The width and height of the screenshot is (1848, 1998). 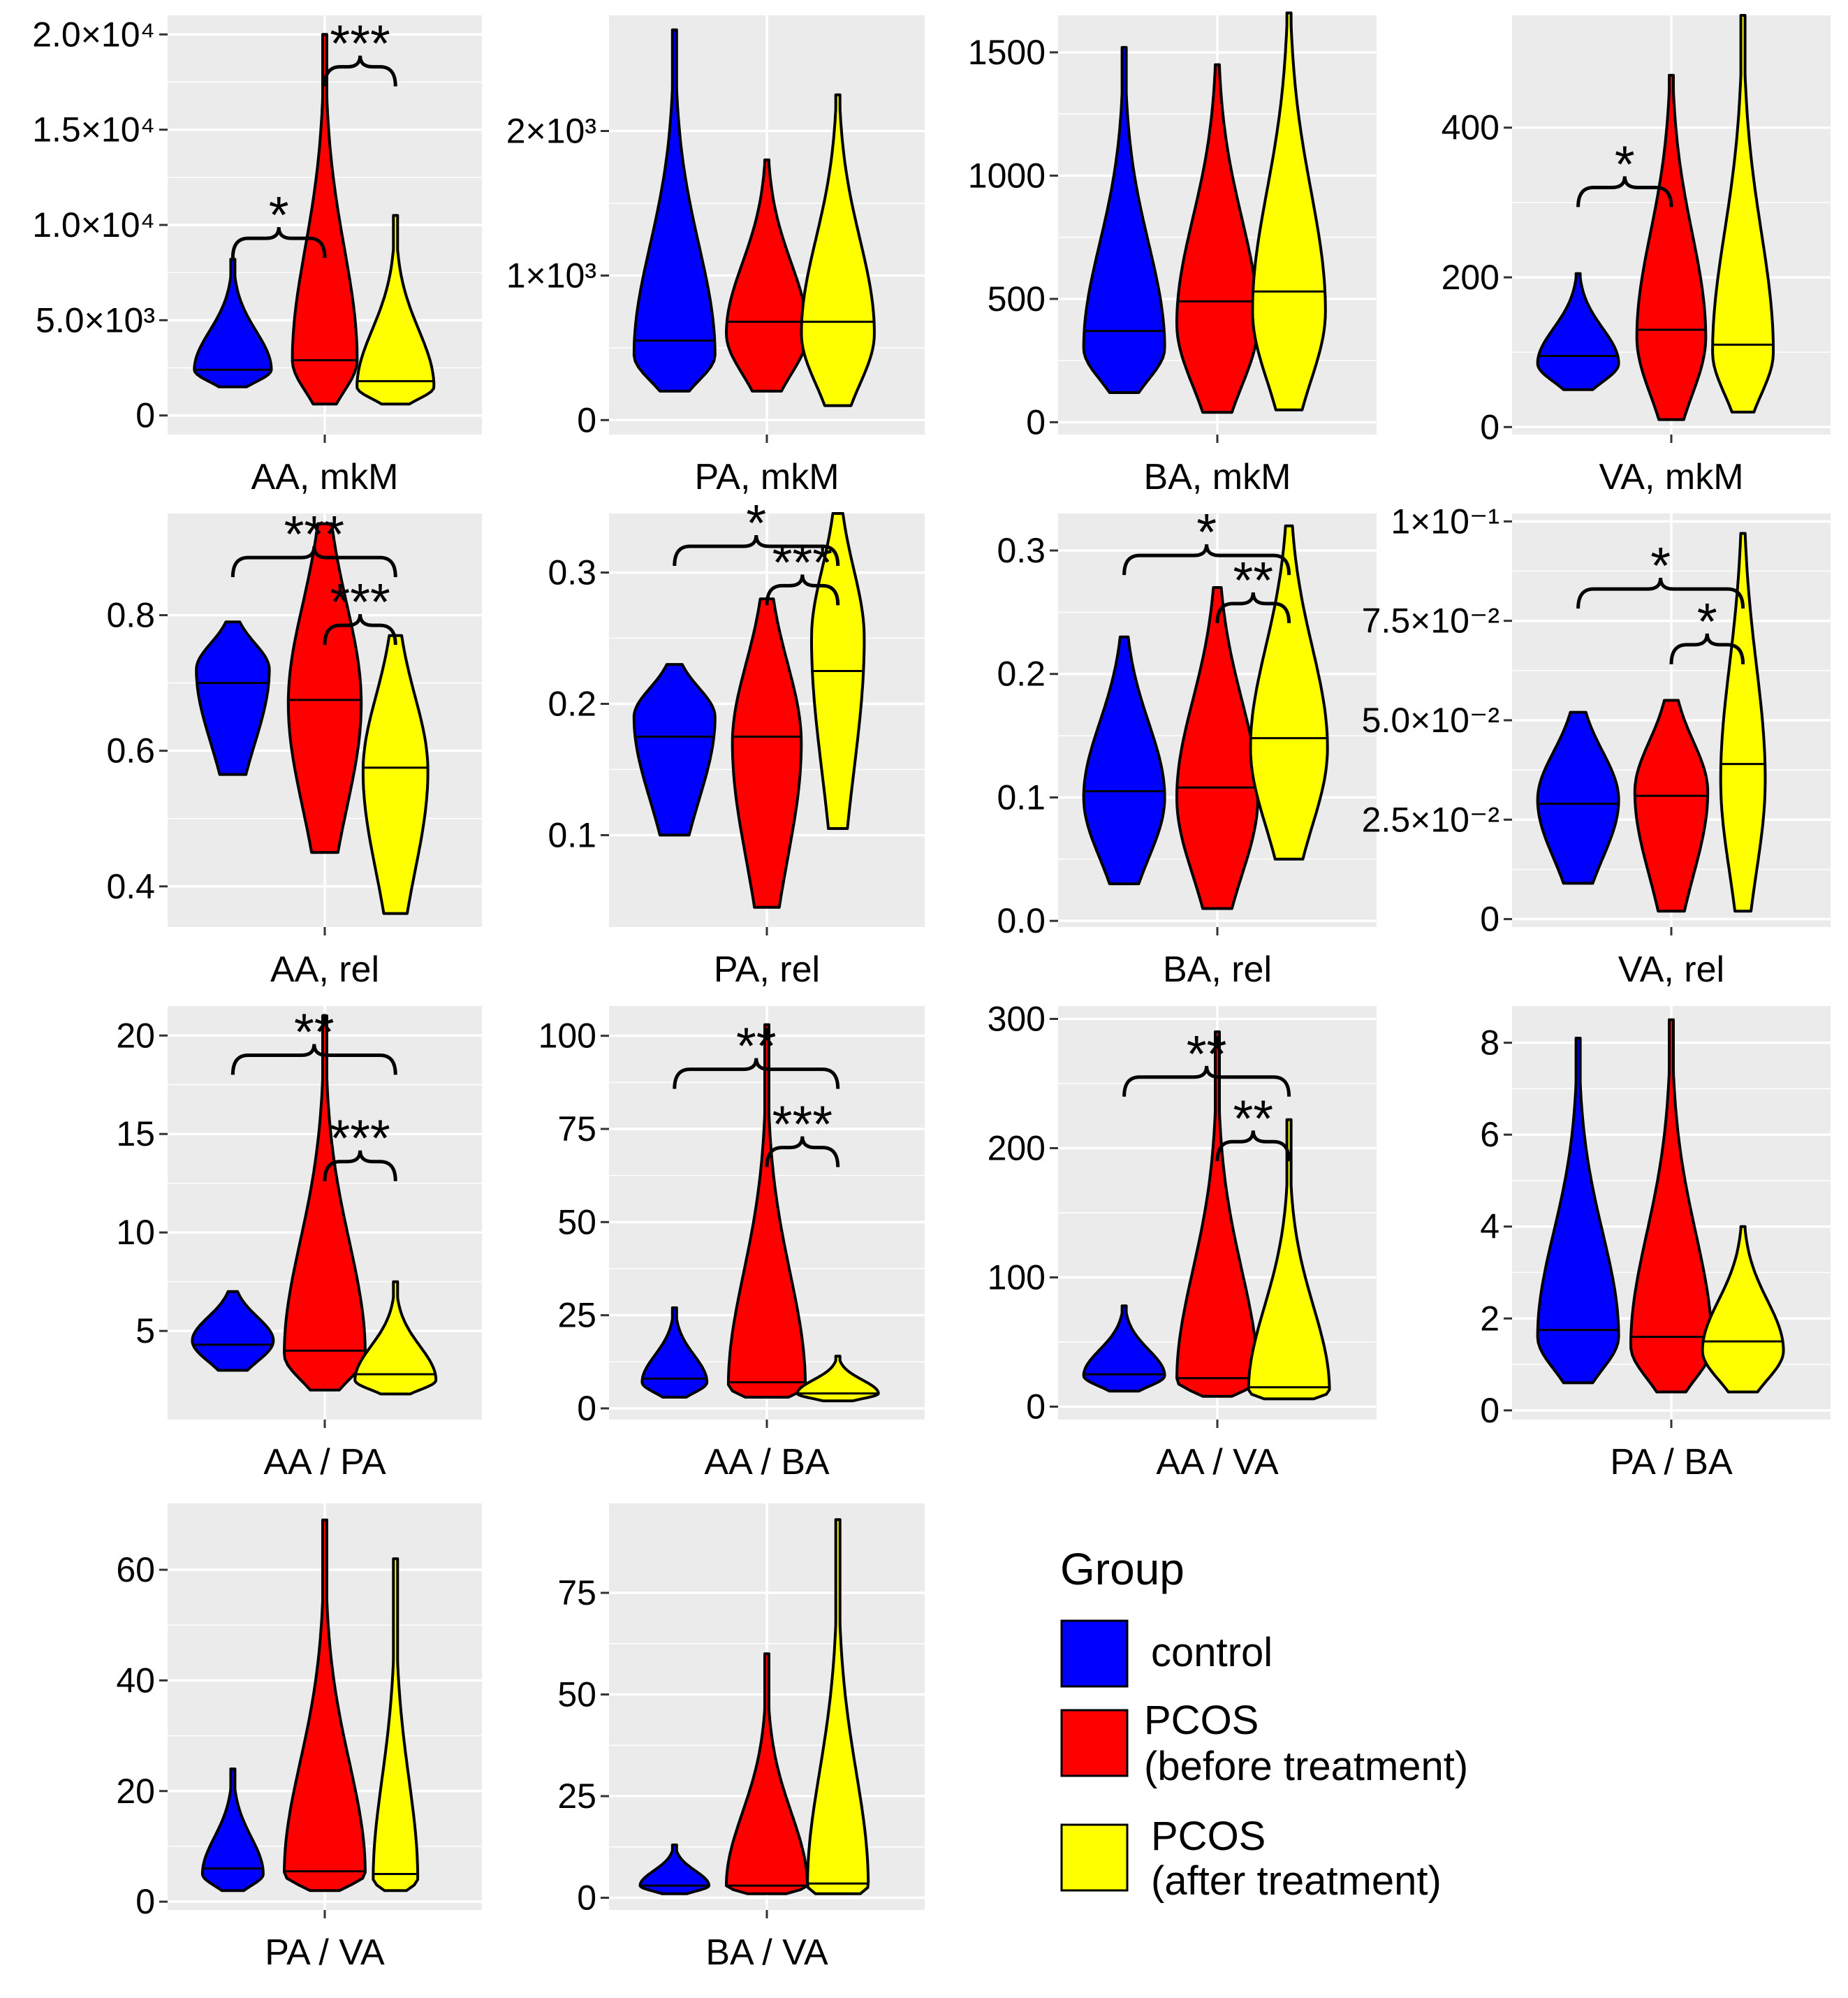 What do you see at coordinates (551, 131) in the screenshot?
I see `y-tick-label: 2×10³` at bounding box center [551, 131].